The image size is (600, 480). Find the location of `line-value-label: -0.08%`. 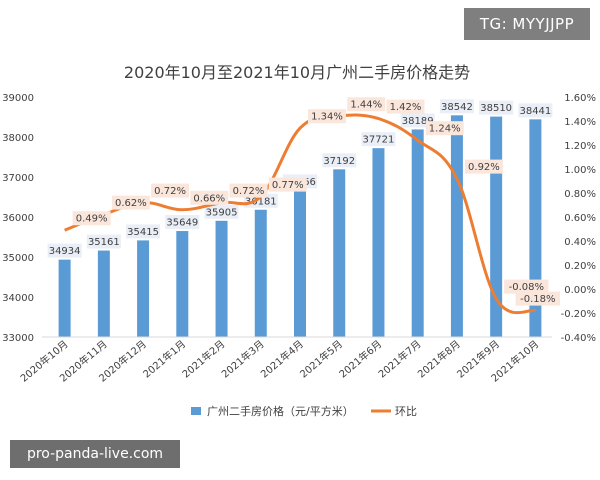

line-value-label: -0.08% is located at coordinates (526, 287).